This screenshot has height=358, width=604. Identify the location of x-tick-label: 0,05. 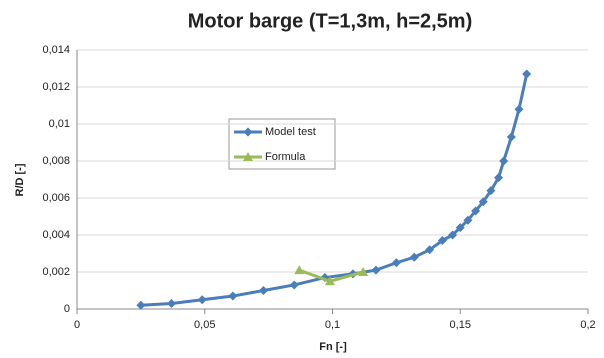
(204, 325).